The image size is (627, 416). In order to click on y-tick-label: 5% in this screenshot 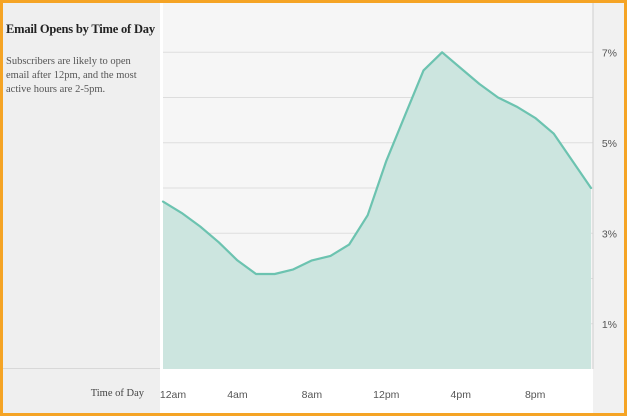, I will do `click(609, 144)`.